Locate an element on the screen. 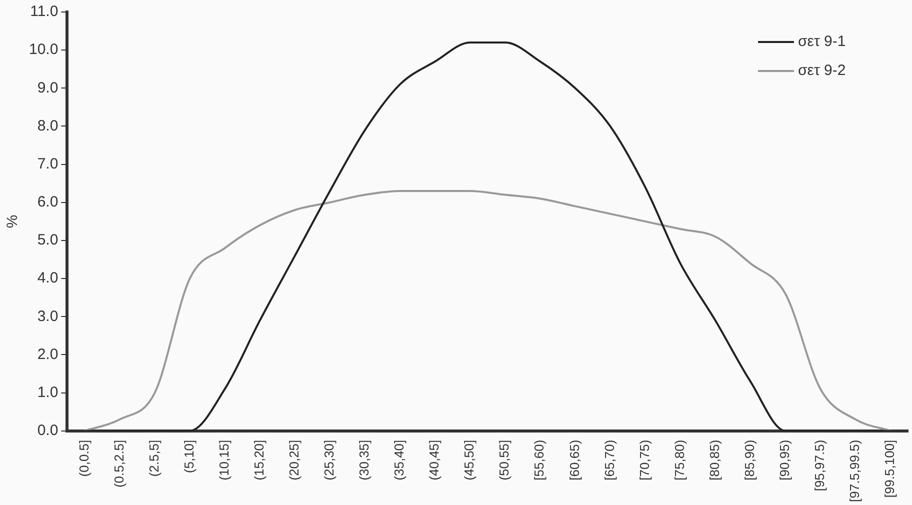  y-tick-label: 0.0 is located at coordinates (47, 430).